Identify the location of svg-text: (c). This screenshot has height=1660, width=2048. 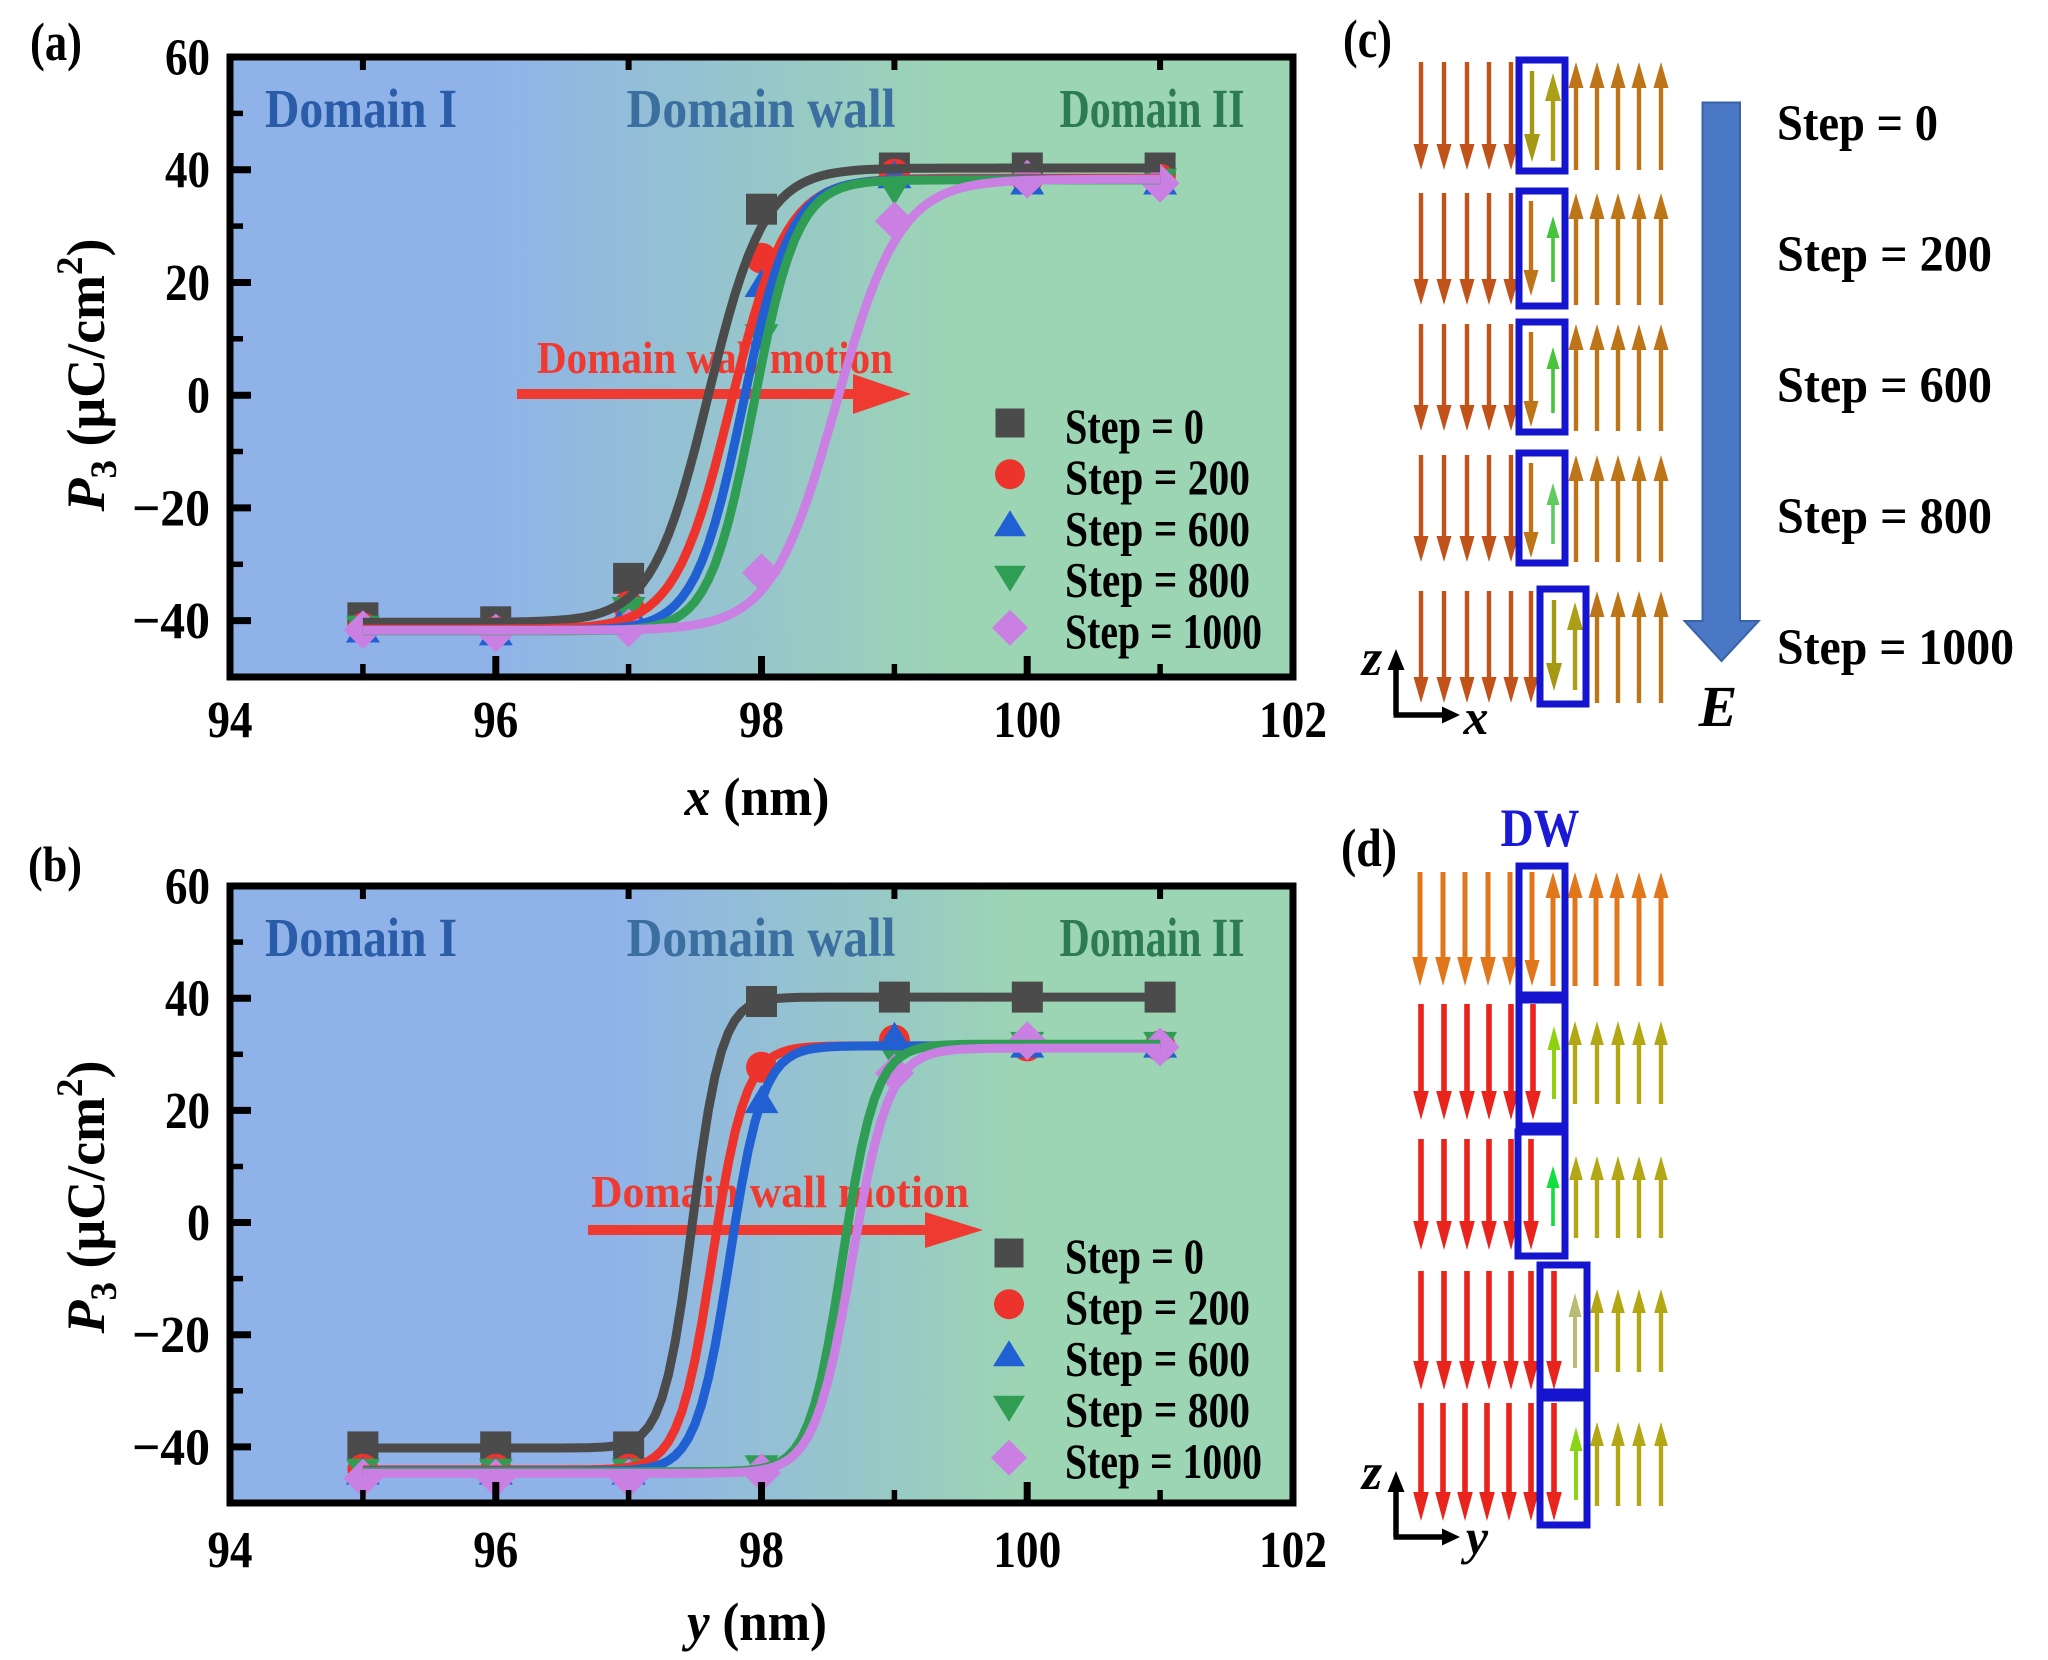
(1367, 39).